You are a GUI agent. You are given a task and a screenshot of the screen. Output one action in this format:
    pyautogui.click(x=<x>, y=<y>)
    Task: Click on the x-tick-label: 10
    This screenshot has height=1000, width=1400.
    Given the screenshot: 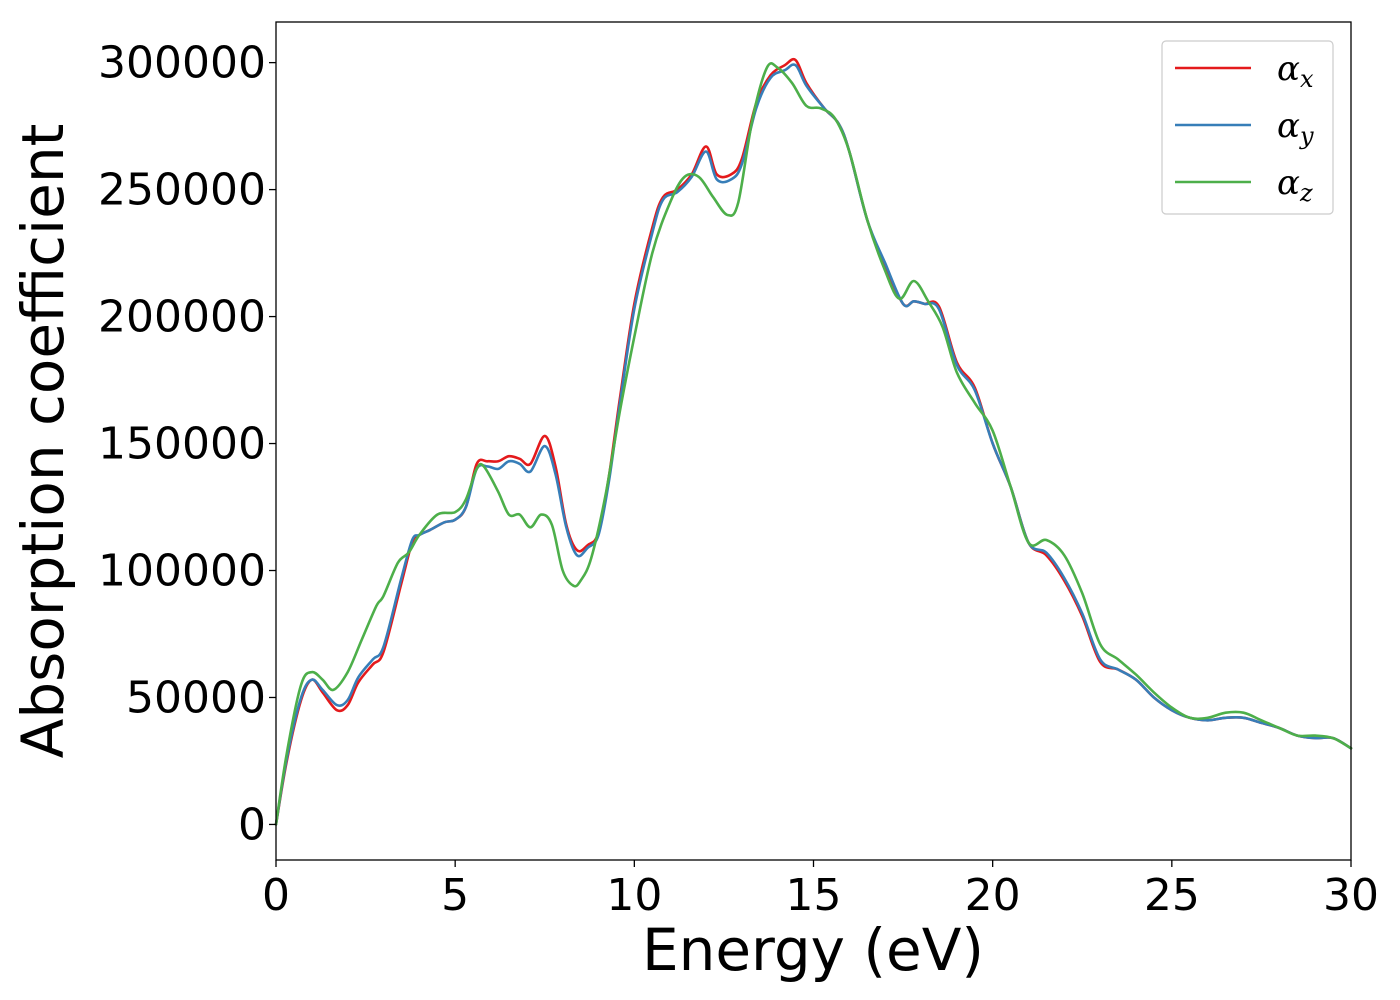 What is the action you would take?
    pyautogui.click(x=634, y=895)
    